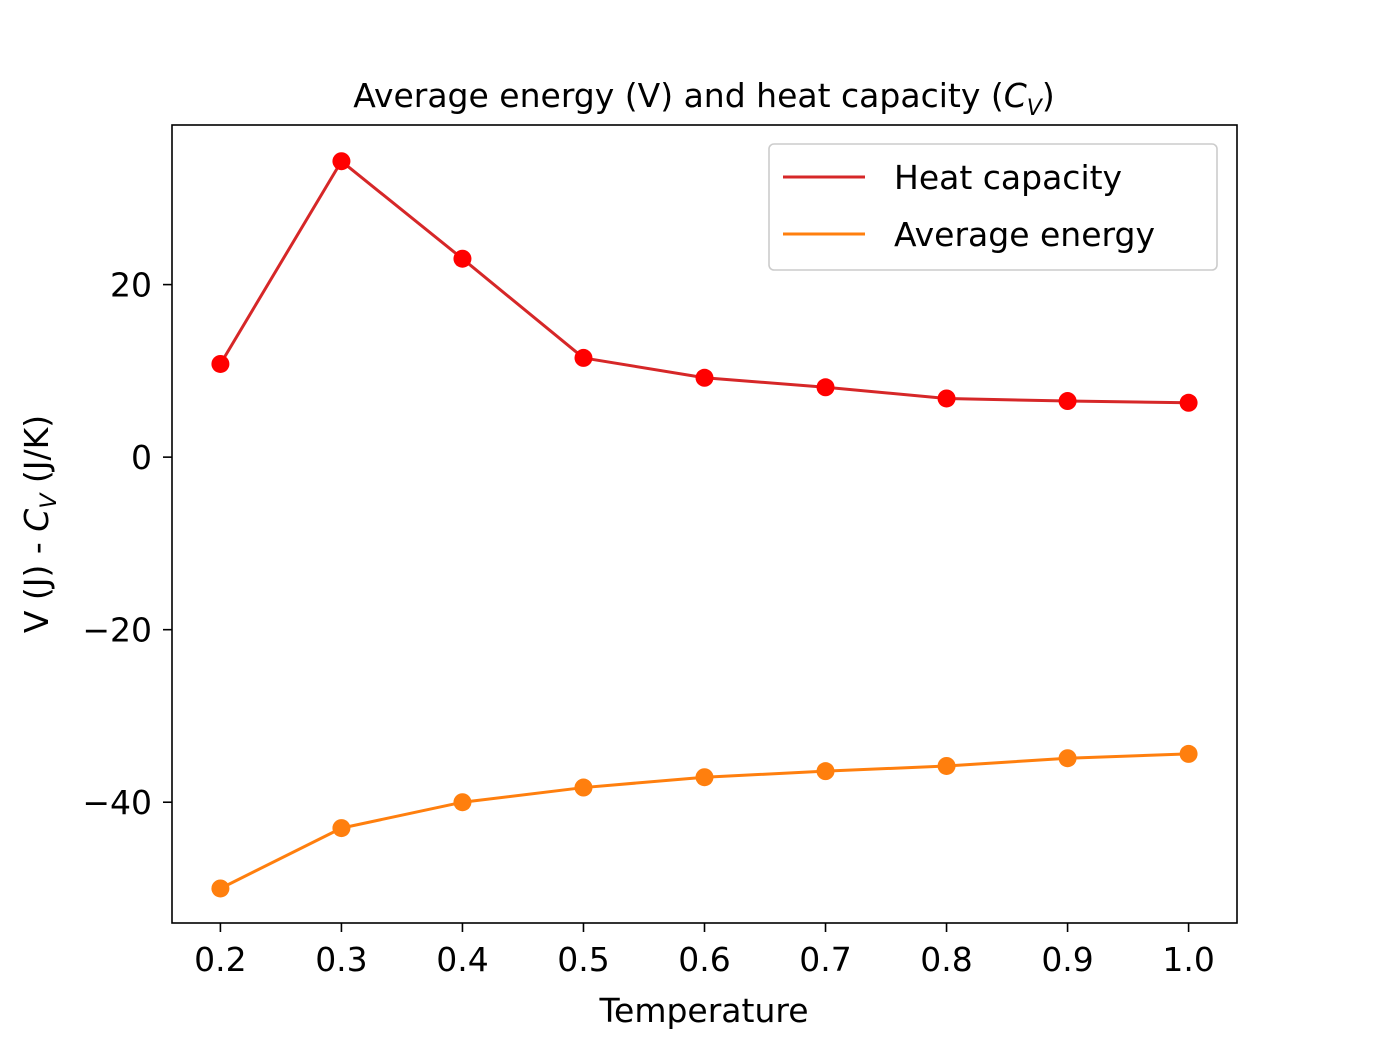  I want to click on legend-box, so click(993, 207).